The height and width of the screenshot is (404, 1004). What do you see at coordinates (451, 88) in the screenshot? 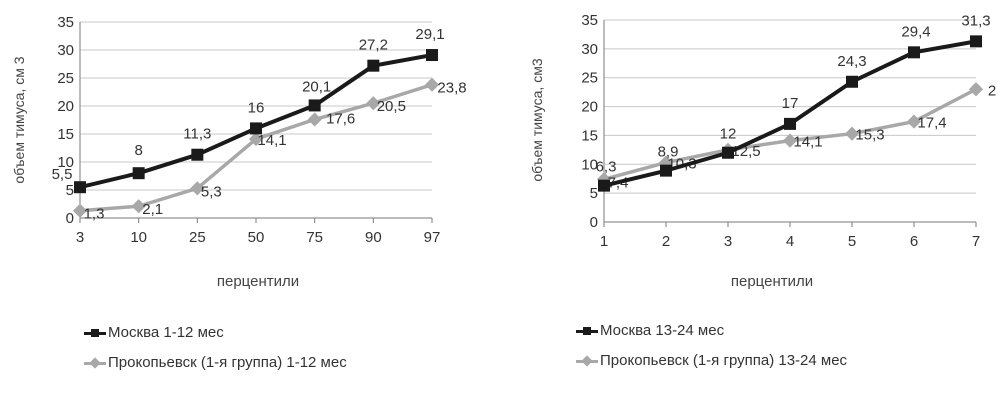
I see `data-label: 23,8` at bounding box center [451, 88].